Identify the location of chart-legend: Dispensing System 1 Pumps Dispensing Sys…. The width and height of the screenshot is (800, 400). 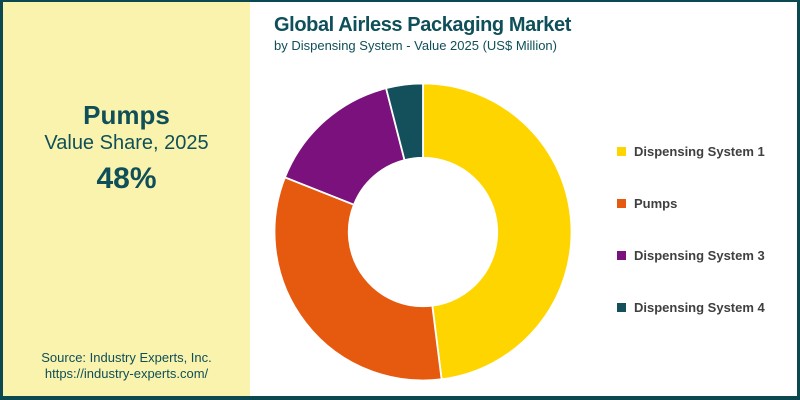
(691, 229).